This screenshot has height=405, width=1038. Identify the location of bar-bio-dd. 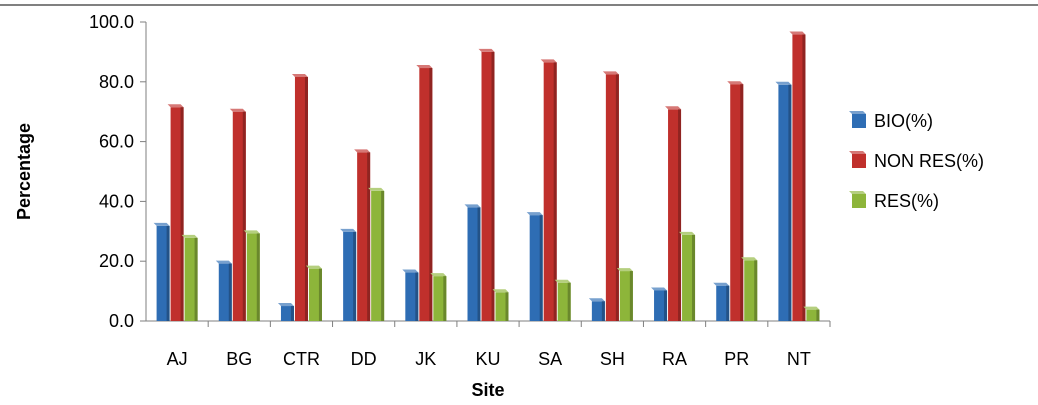
(350, 276).